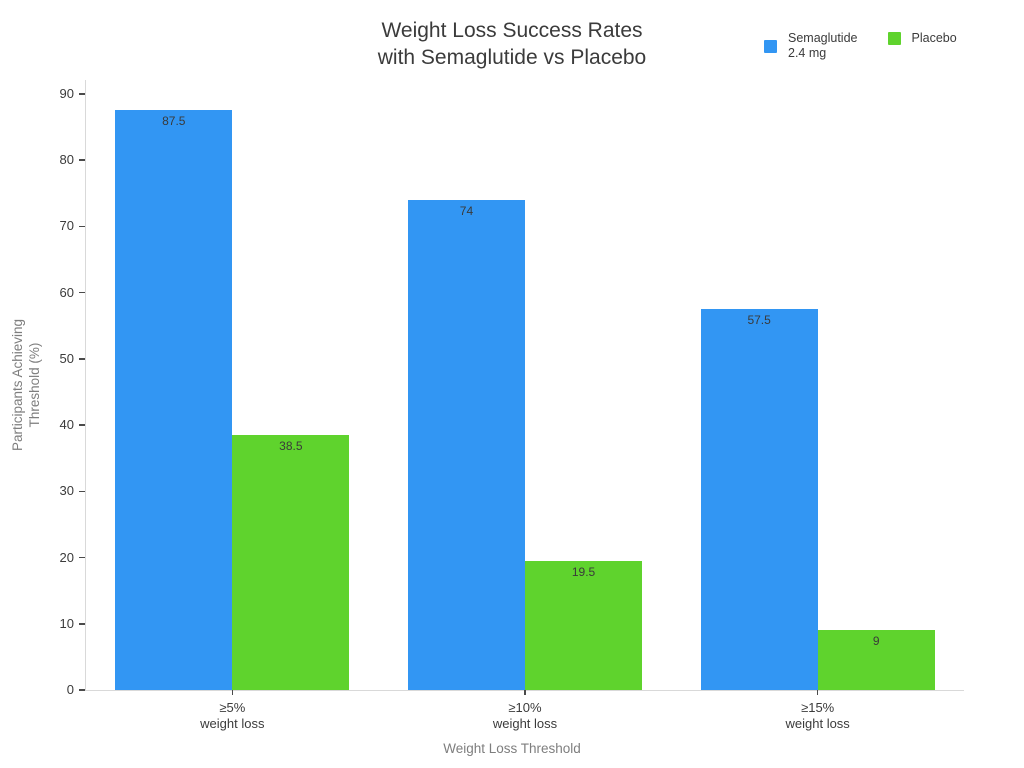  I want to click on x-tick-label-line: ≥15%, so click(818, 707).